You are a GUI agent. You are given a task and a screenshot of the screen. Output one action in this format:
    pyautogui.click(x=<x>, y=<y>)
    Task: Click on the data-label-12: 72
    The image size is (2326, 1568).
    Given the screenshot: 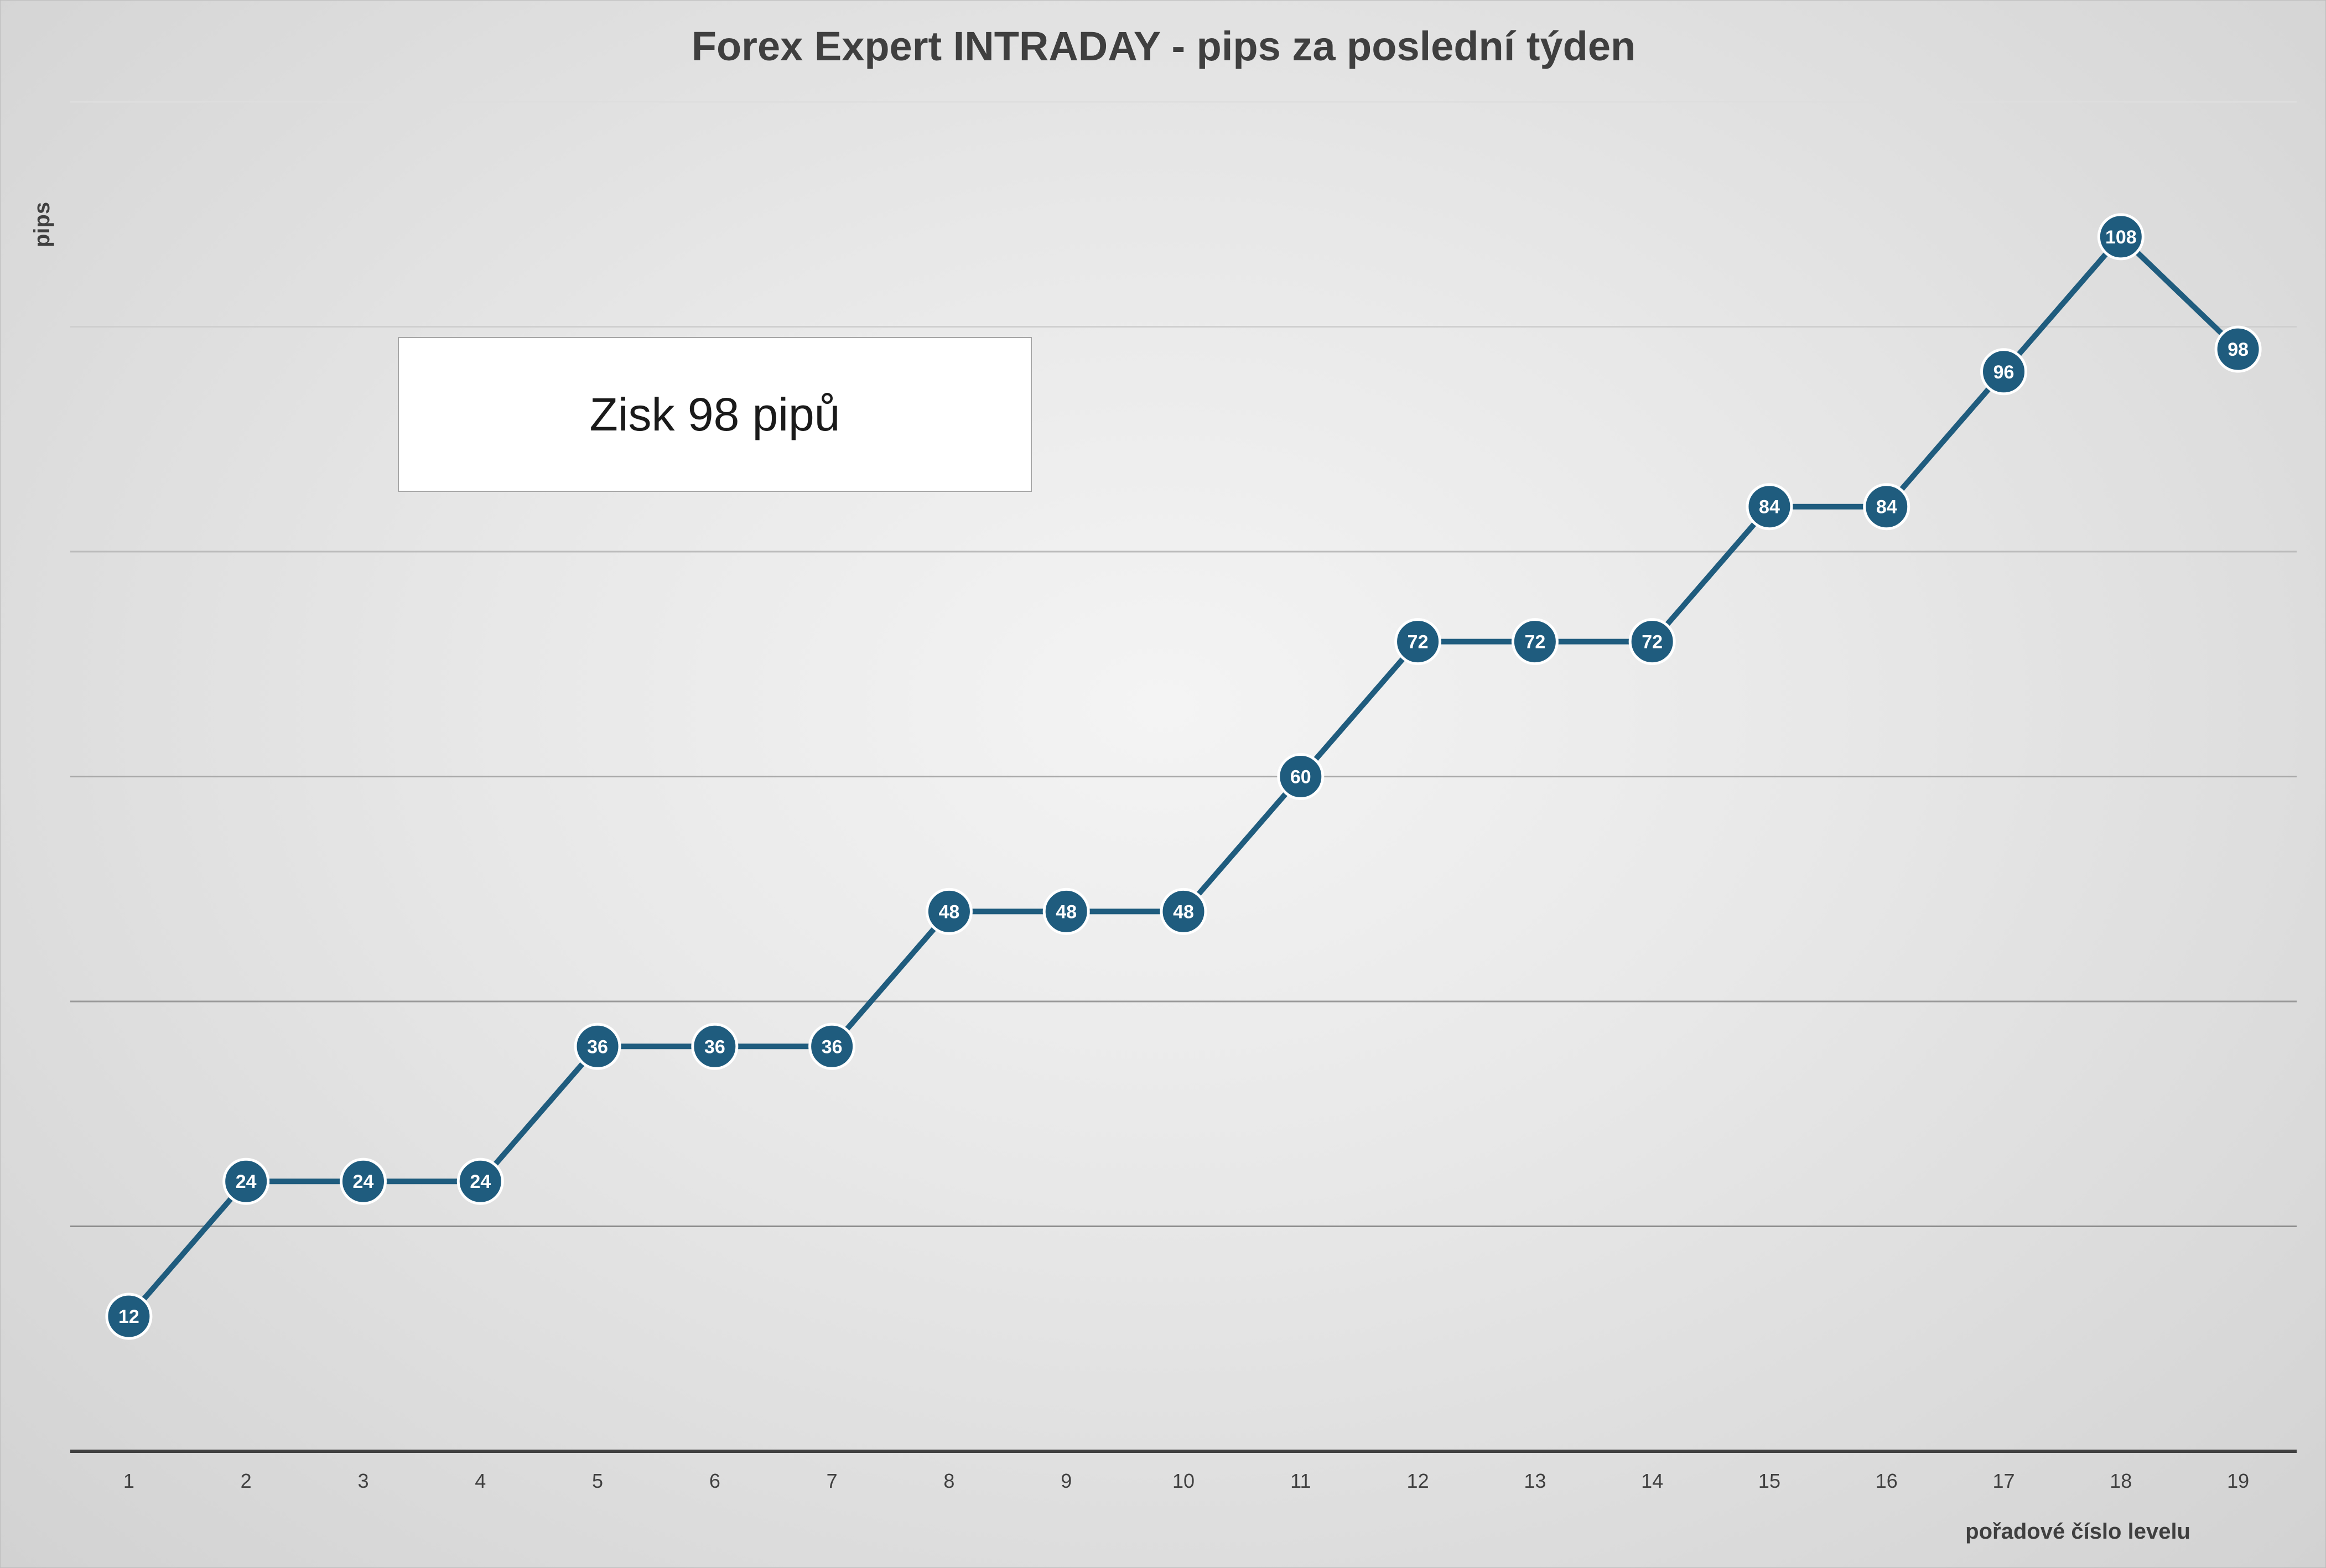 What is the action you would take?
    pyautogui.click(x=1418, y=642)
    